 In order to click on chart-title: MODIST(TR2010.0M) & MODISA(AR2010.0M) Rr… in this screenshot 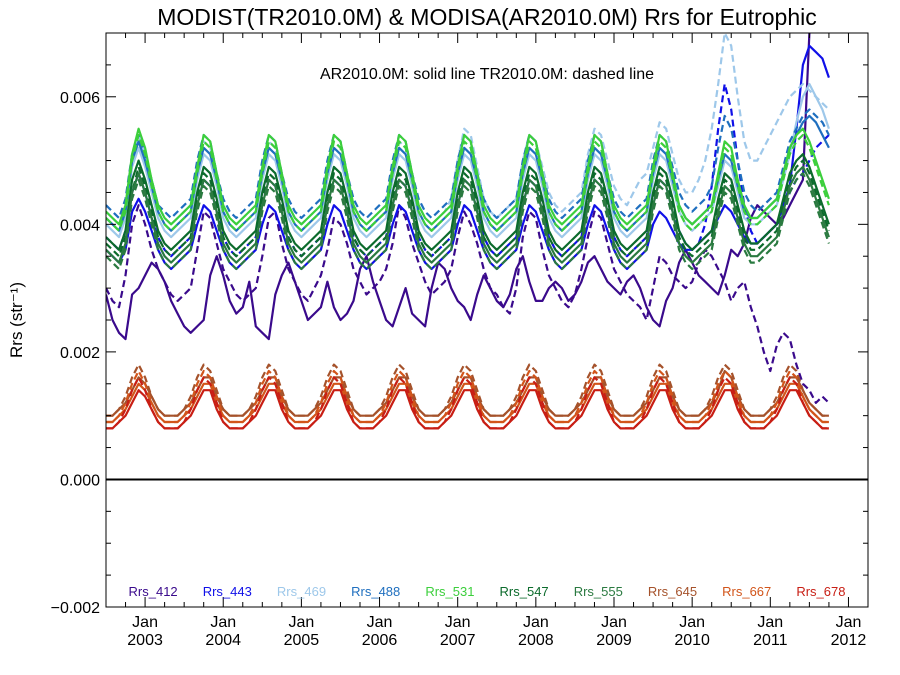, I will do `click(487, 17)`.